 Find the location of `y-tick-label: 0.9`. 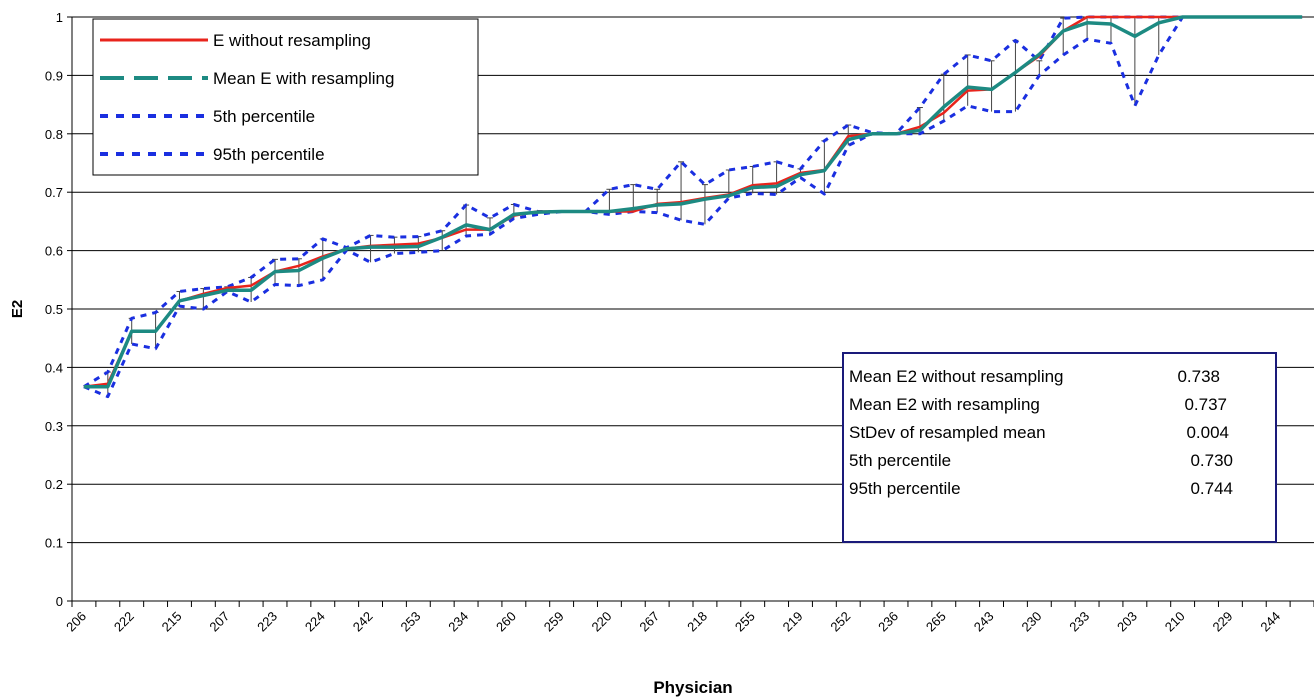

y-tick-label: 0.9 is located at coordinates (54, 75).